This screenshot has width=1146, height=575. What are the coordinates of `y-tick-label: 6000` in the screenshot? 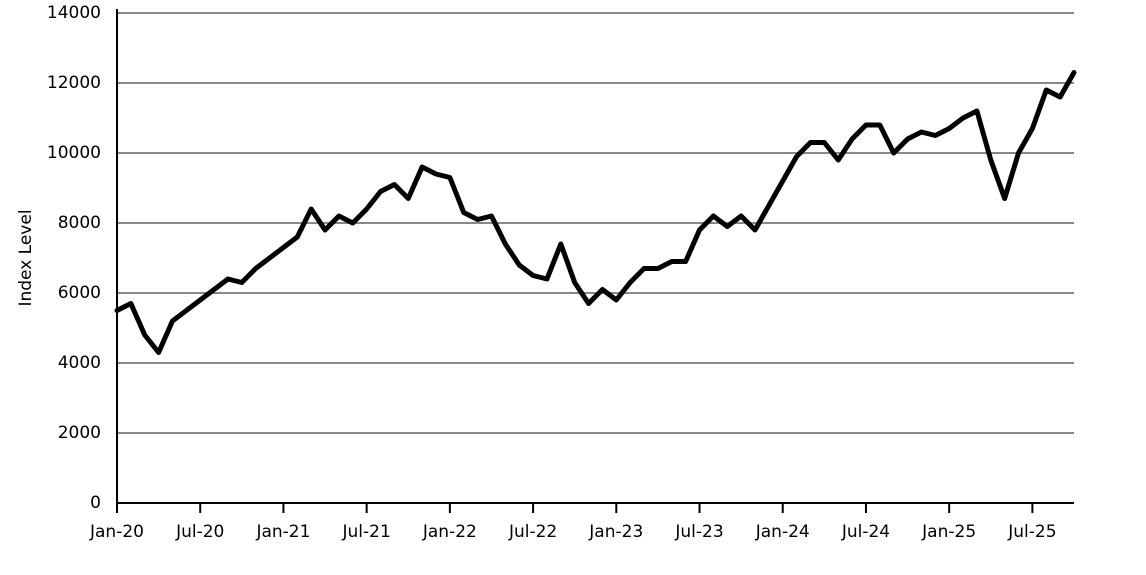 It's located at (79, 293).